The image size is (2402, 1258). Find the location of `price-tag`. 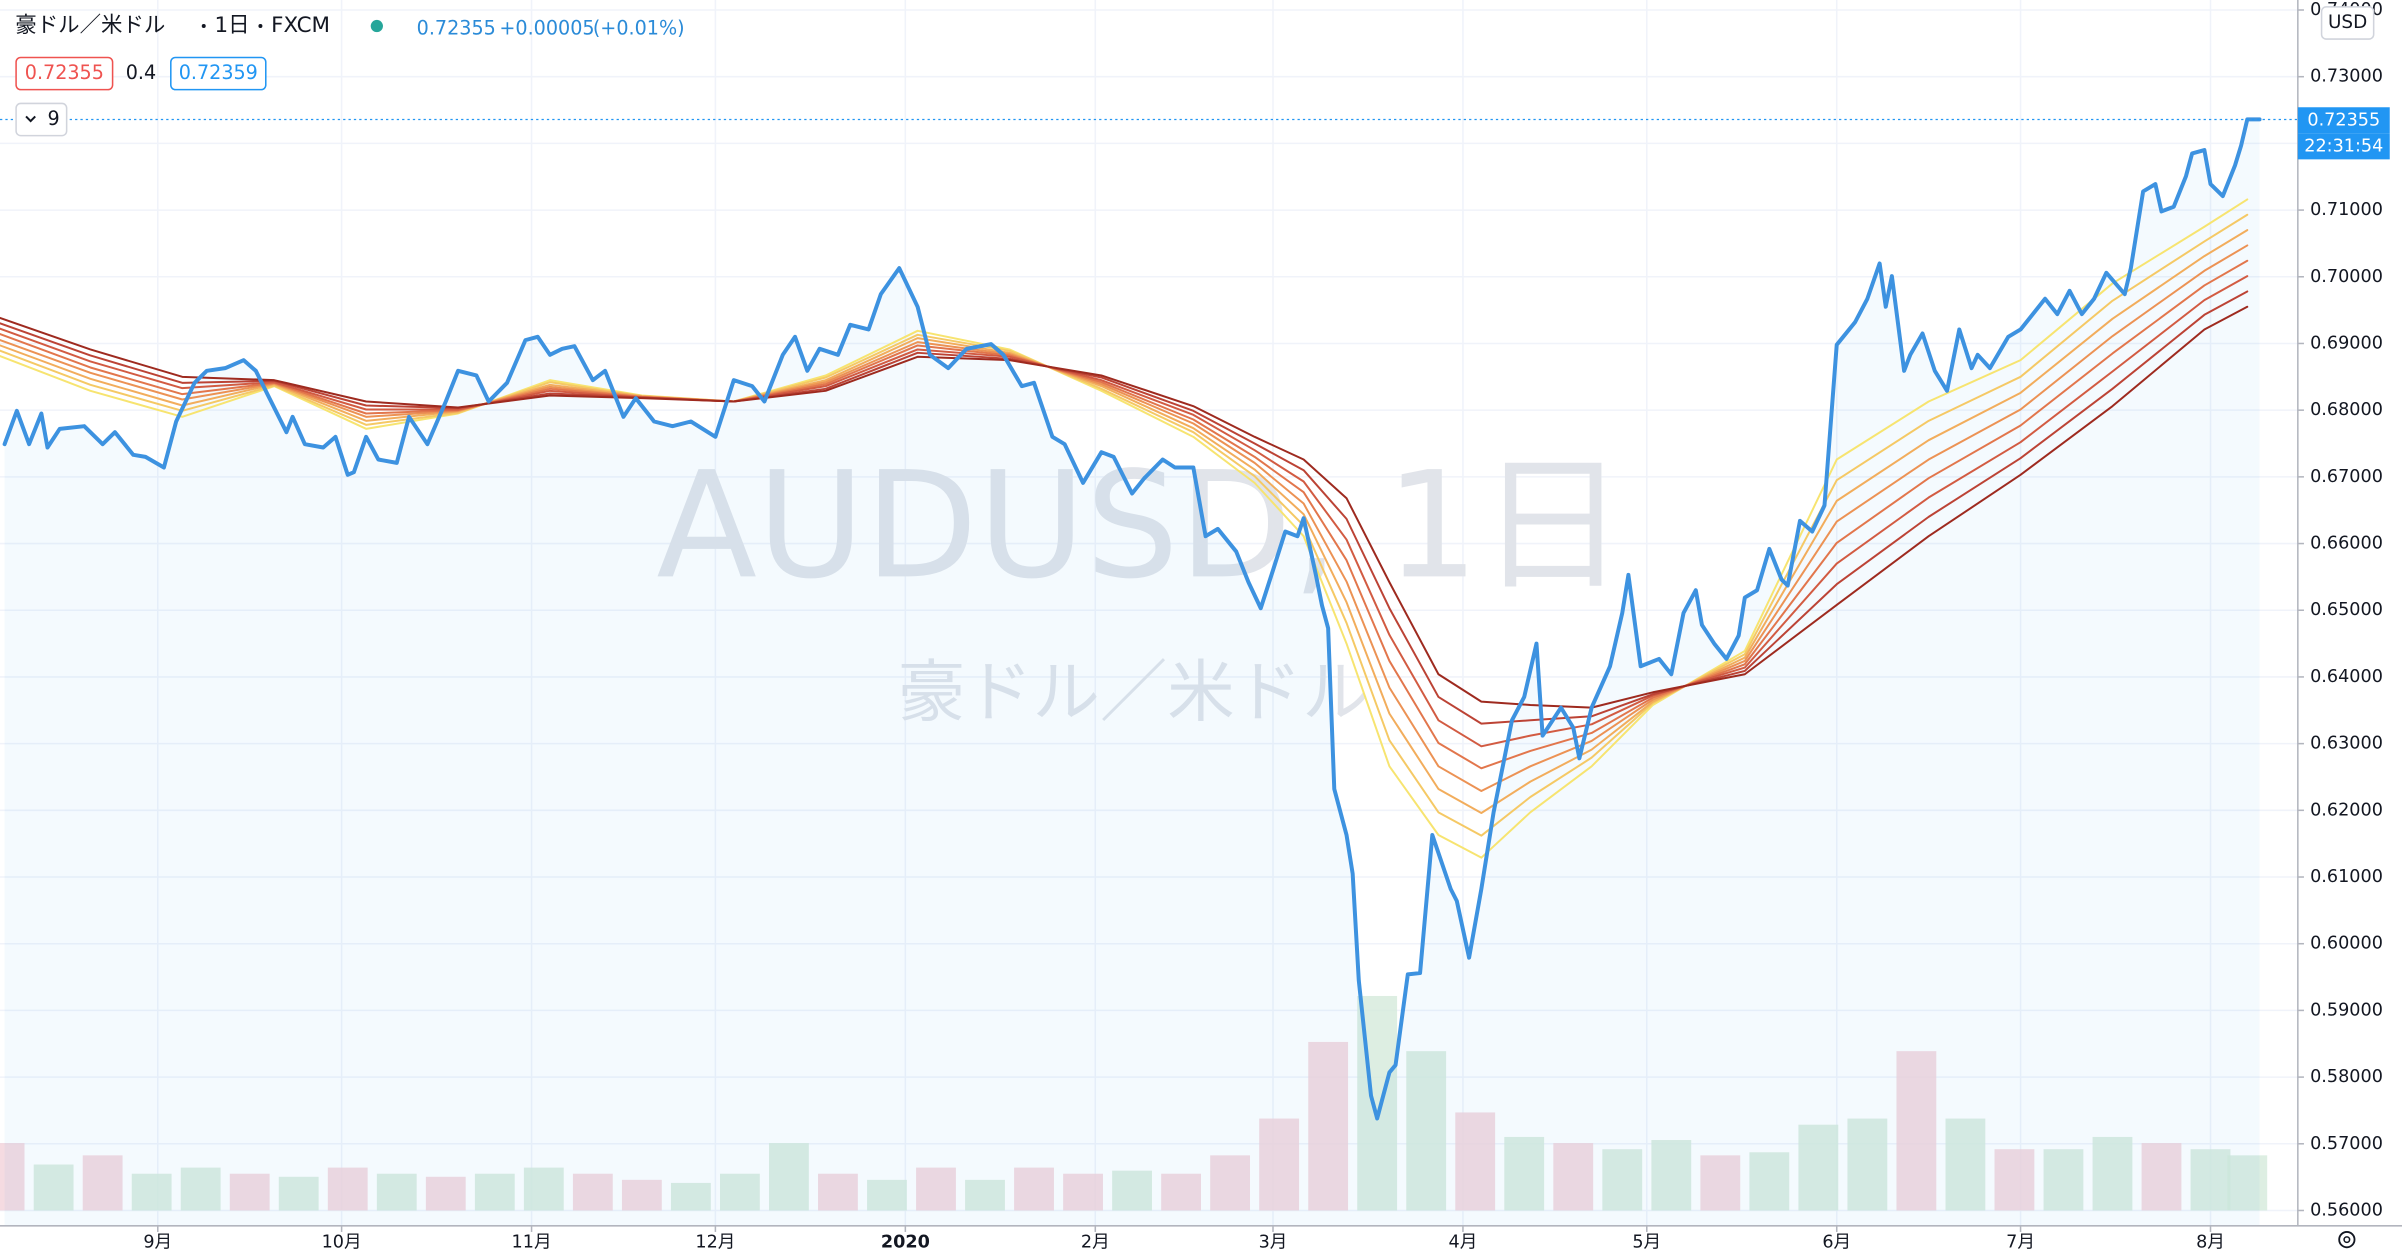

price-tag is located at coordinates (2343, 120).